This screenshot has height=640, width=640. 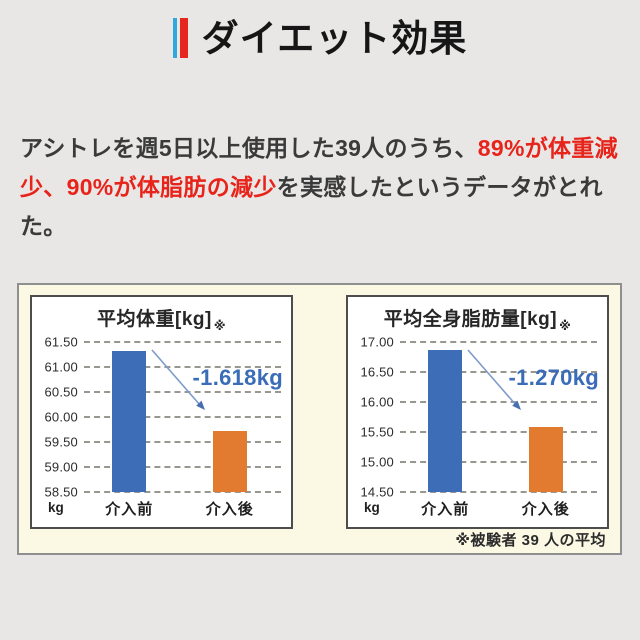 What do you see at coordinates (374, 417) in the screenshot?
I see `y-axis-ticks: 17.00 16.50 16.00 15.50 15.00 14.50` at bounding box center [374, 417].